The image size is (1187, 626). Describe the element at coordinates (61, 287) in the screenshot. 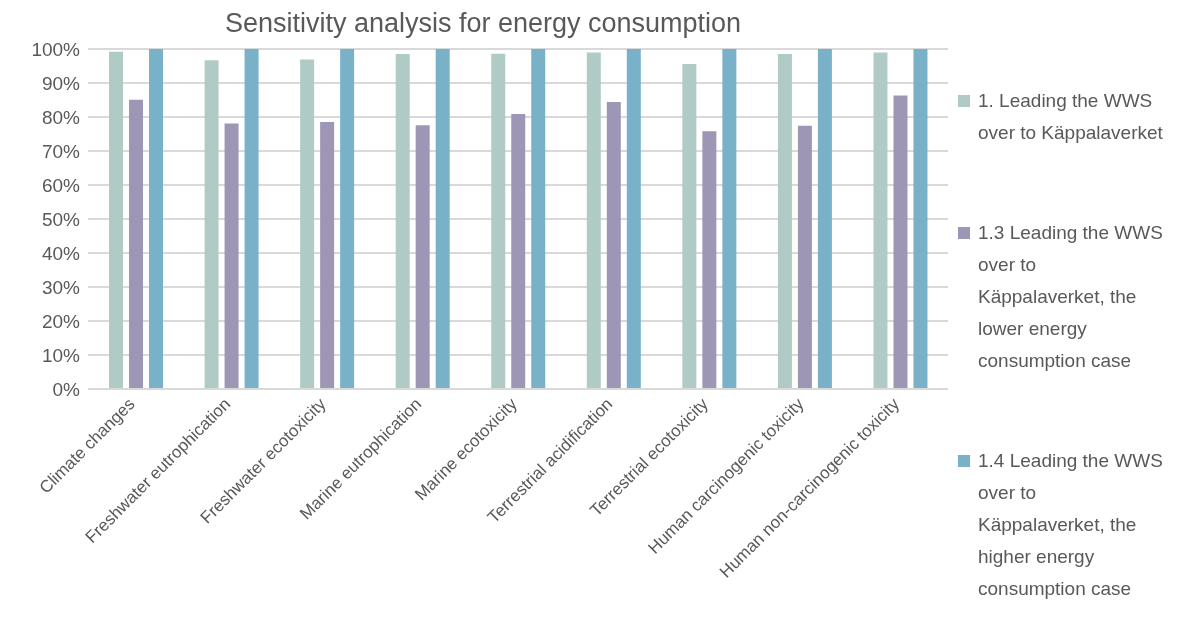

I see `y-tick-label: 30%` at that location.